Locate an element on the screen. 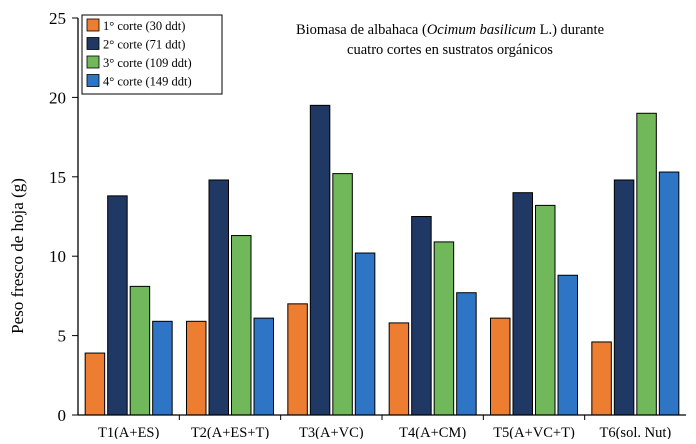  x-tick-label: T4(A+CM) is located at coordinates (432, 432).